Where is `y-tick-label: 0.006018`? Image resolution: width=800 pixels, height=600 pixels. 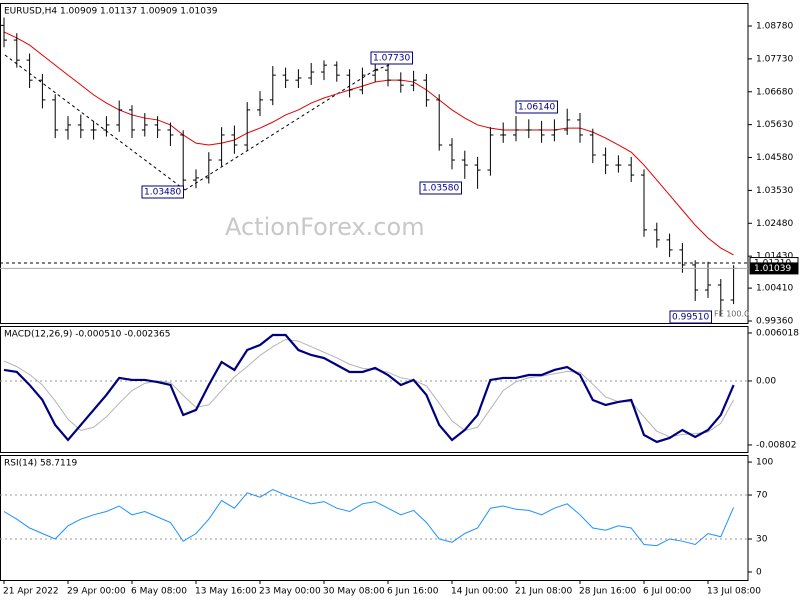
y-tick-label: 0.006018 is located at coordinates (777, 333).